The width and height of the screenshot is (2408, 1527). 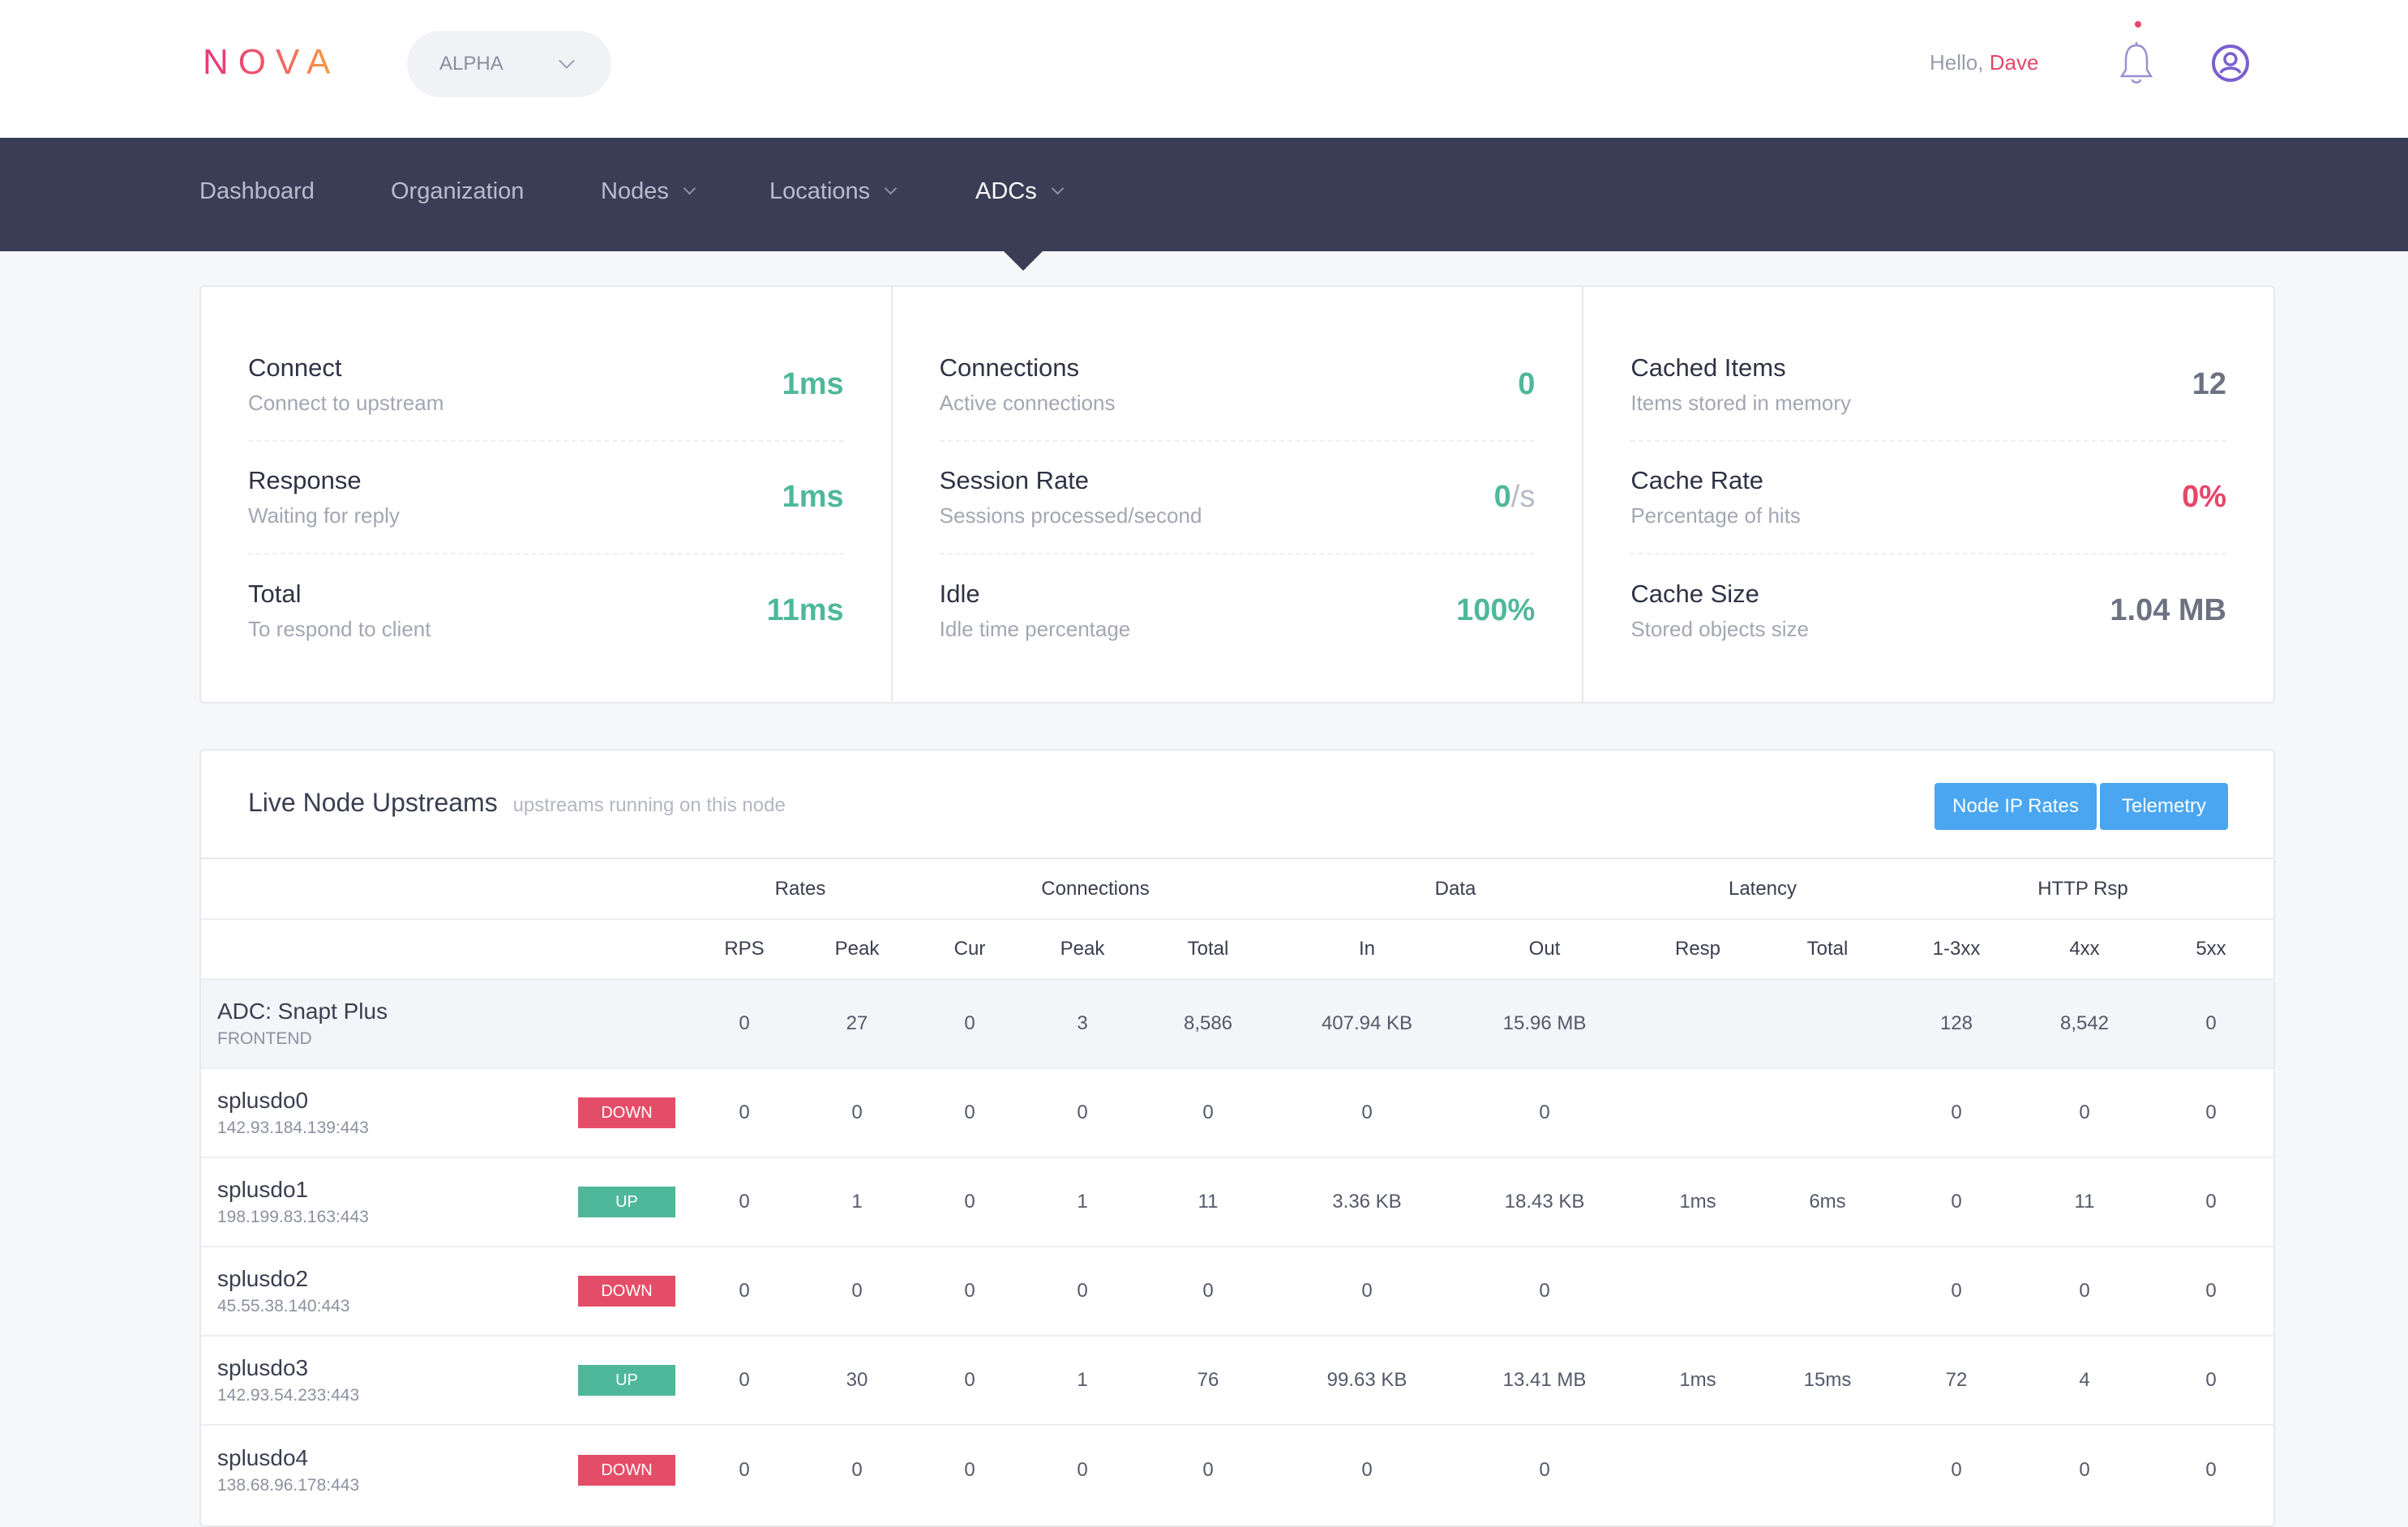 I want to click on org-select: ALPHA, so click(x=509, y=64).